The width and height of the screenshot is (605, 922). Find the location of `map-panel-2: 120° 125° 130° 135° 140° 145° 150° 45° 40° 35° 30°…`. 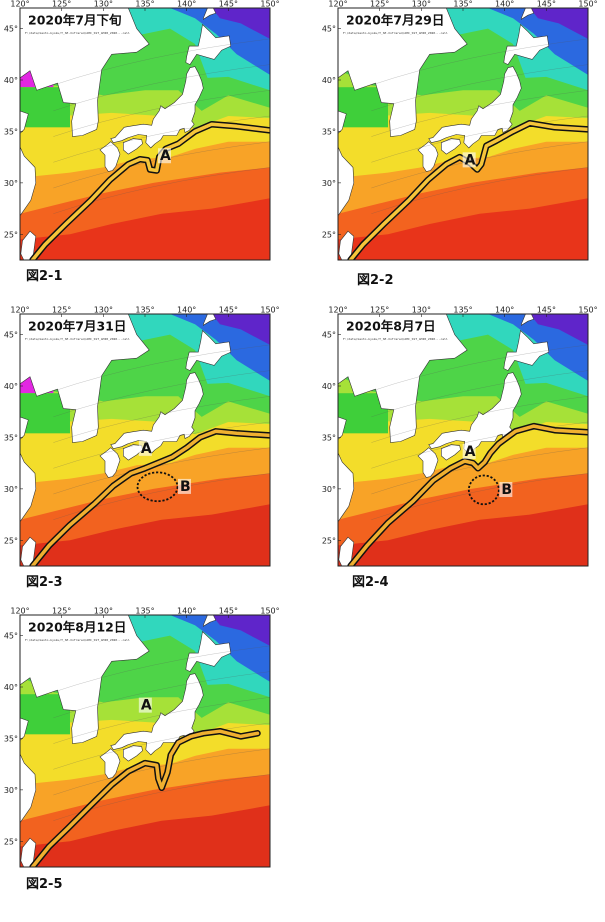

map-panel-2: 120° 125° 130° 135° 140° 145° 150° 45° 40° 35° 30°… is located at coordinates (461, 145).